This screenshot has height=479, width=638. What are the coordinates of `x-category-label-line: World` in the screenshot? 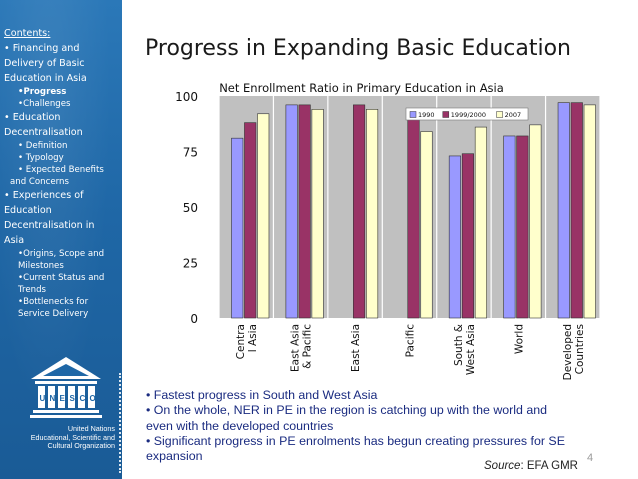 It's located at (519, 339).